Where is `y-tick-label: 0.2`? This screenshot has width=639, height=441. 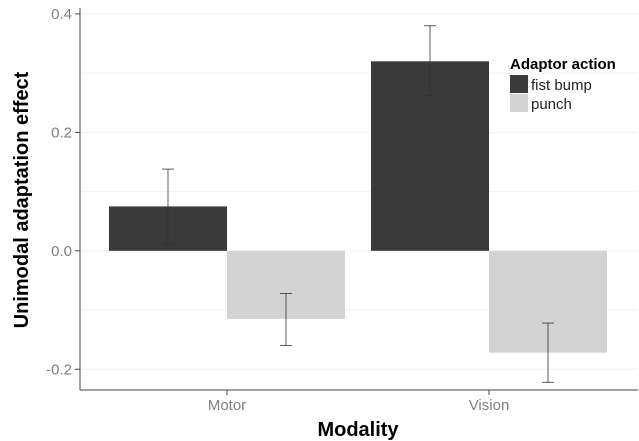 y-tick-label: 0.2 is located at coordinates (61, 132).